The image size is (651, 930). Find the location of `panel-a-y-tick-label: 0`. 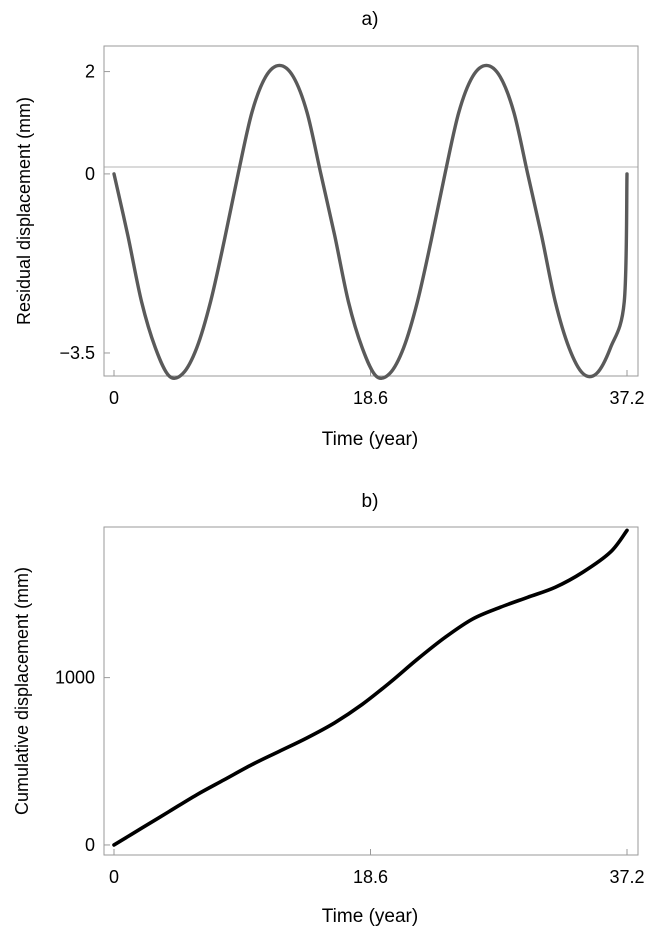

panel-a-y-tick-label: 0 is located at coordinates (90, 174).